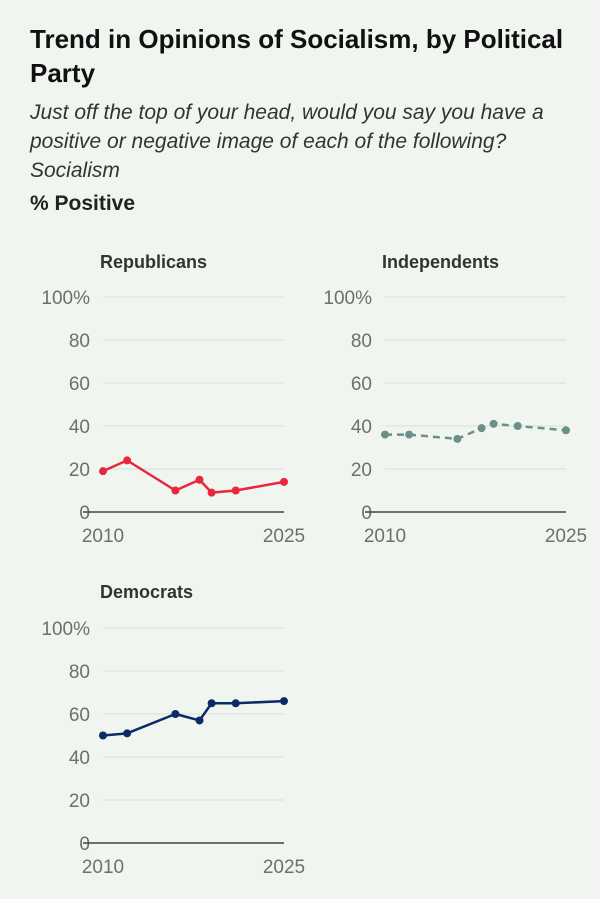  What do you see at coordinates (146, 592) in the screenshot?
I see `panel-title: Democrats` at bounding box center [146, 592].